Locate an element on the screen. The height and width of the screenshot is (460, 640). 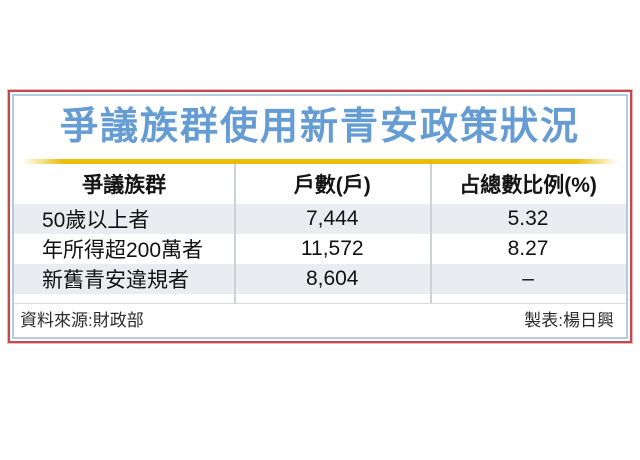
cell-group: 新舊青安違規者 is located at coordinates (115, 280).